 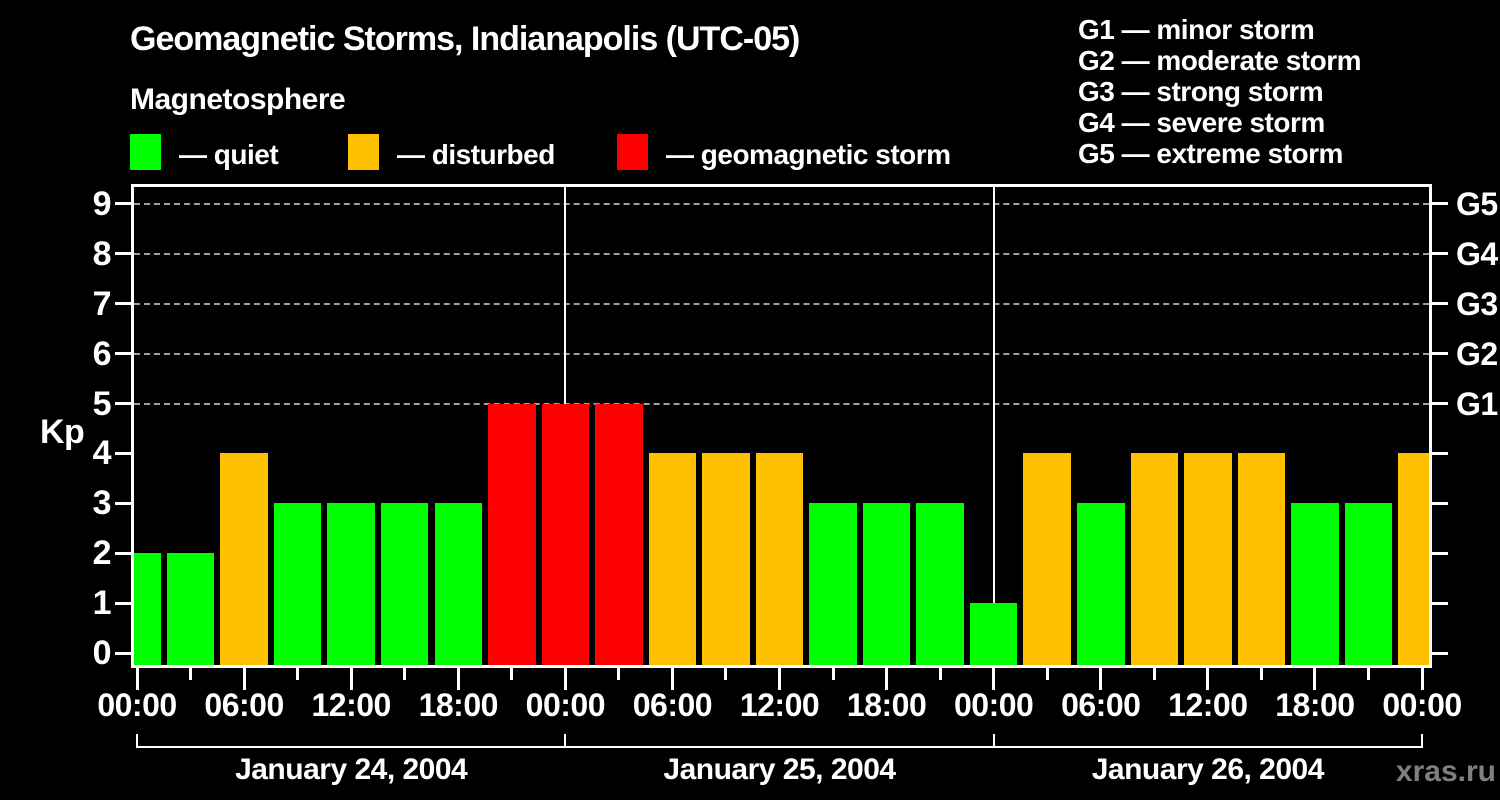 What do you see at coordinates (145, 152) in the screenshot?
I see `quiet-swatch` at bounding box center [145, 152].